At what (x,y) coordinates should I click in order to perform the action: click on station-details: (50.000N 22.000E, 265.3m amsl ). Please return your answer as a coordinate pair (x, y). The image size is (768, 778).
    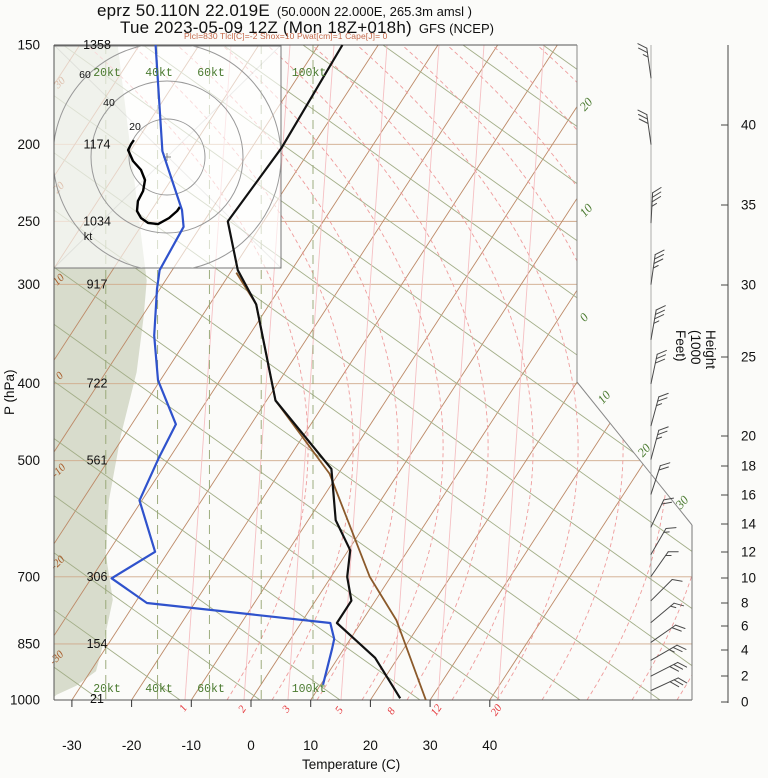
    Looking at the image, I should click on (374, 11).